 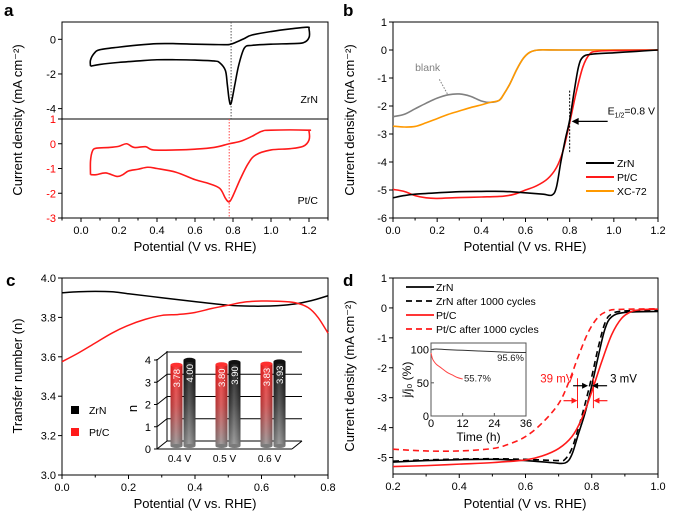 What do you see at coordinates (466, 393) in the screenshot?
I see `inset-stability-chart: 95.6% 55.7% 0 12 24 36 0 50 100 Time (h) j/j₀ (%)` at bounding box center [466, 393].